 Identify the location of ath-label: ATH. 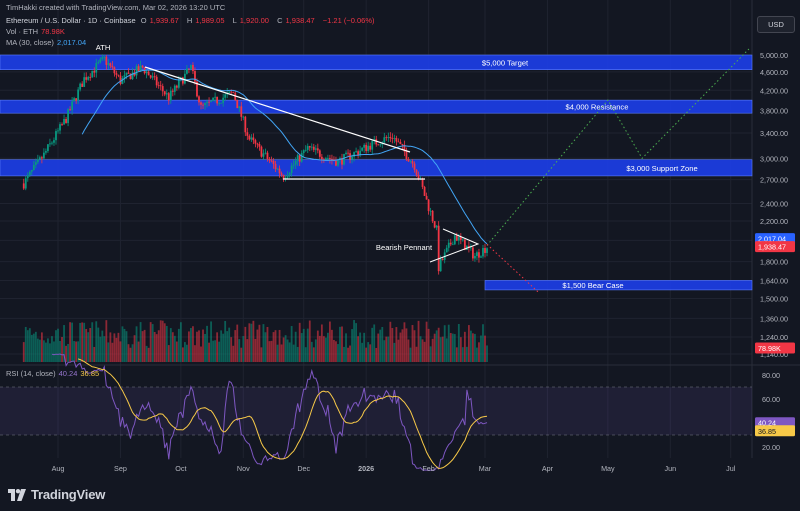
(103, 47).